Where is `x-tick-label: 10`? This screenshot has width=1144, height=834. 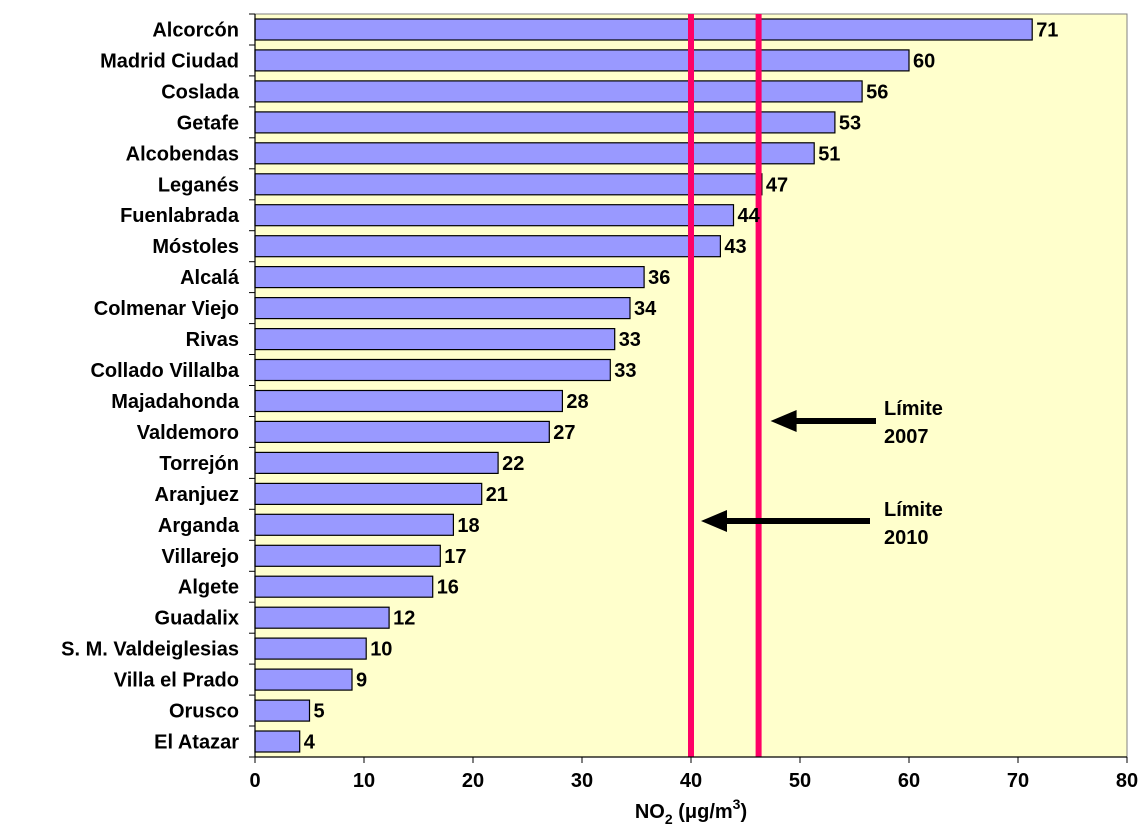
x-tick-label: 10 is located at coordinates (364, 781).